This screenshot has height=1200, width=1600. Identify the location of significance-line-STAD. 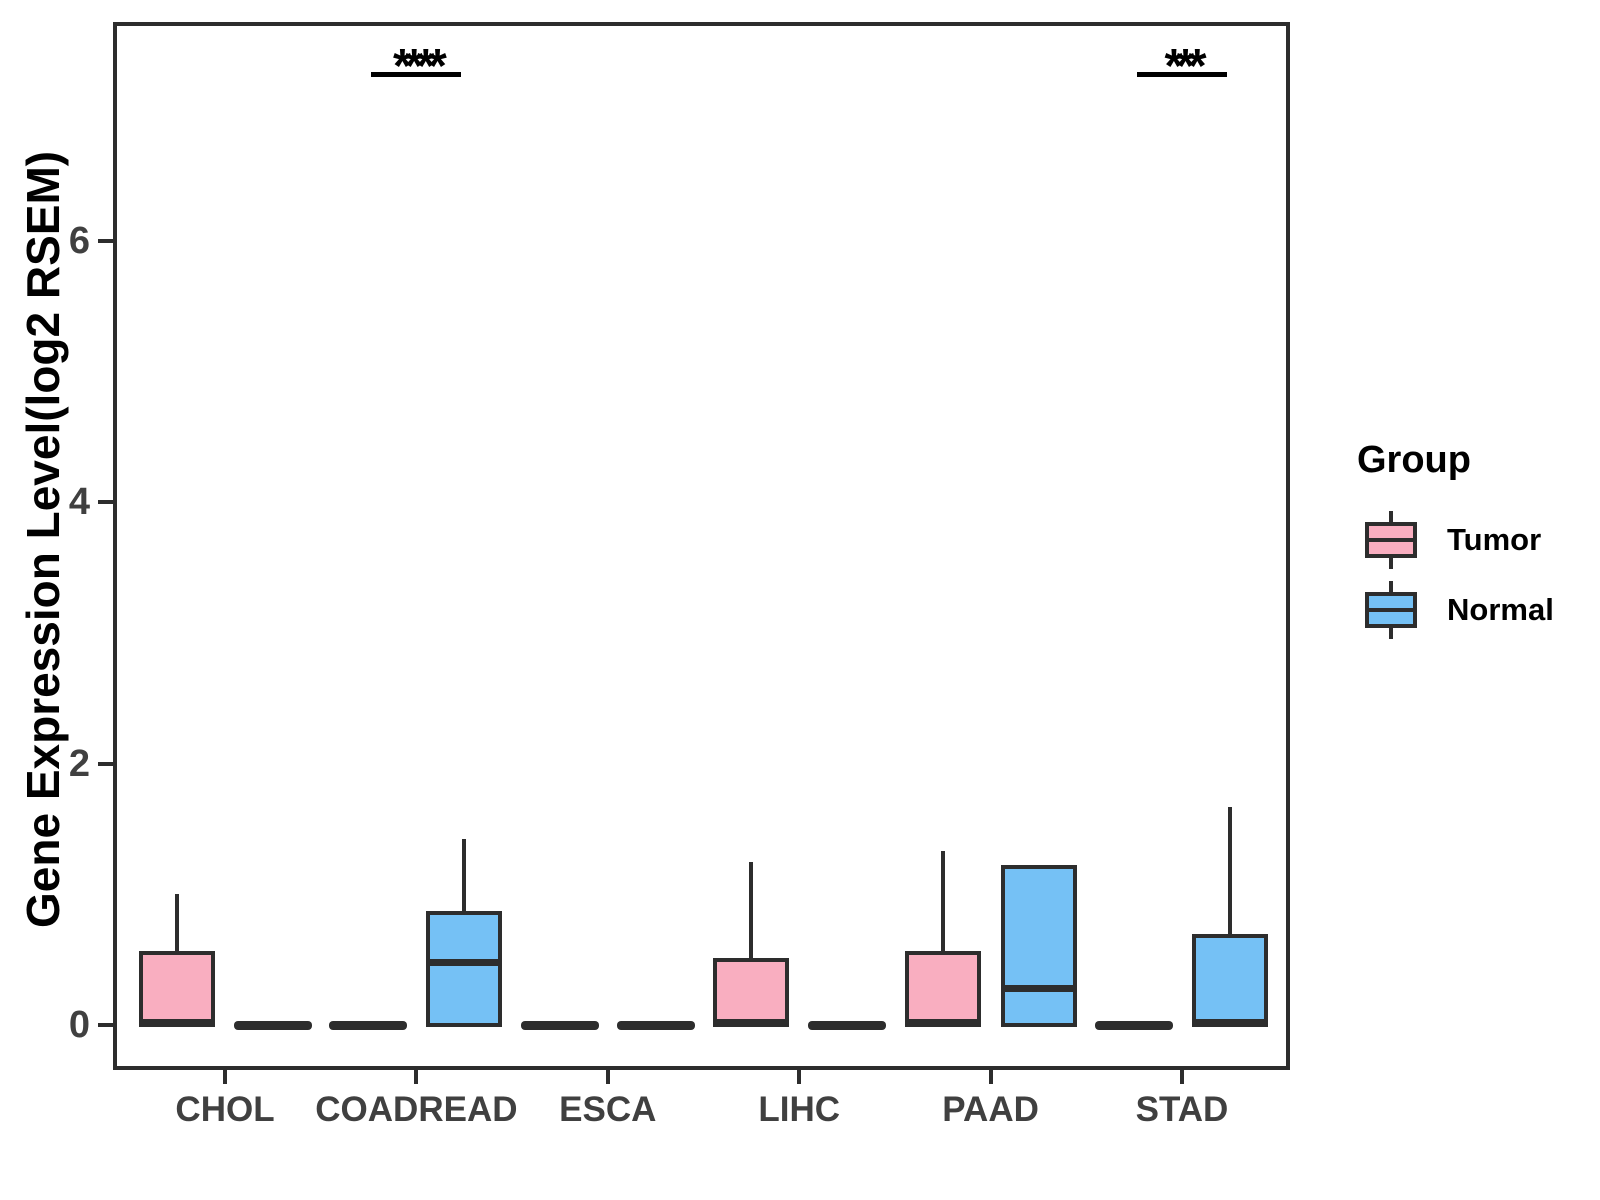
(1182, 74).